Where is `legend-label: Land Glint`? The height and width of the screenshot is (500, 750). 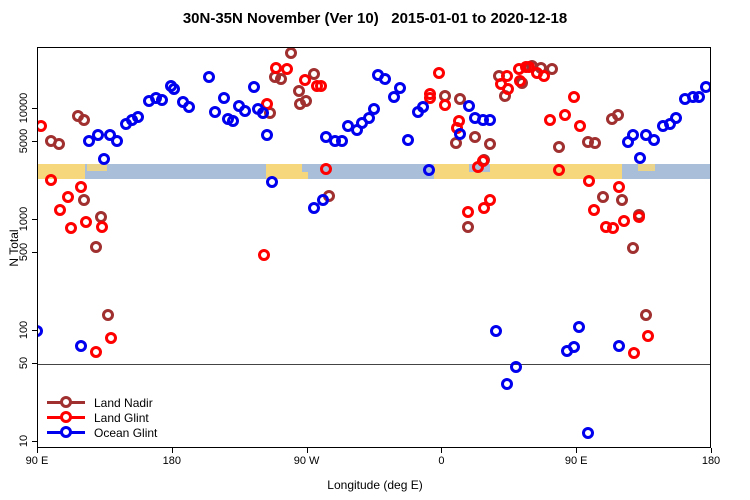
legend-label: Land Glint is located at coordinates (121, 417).